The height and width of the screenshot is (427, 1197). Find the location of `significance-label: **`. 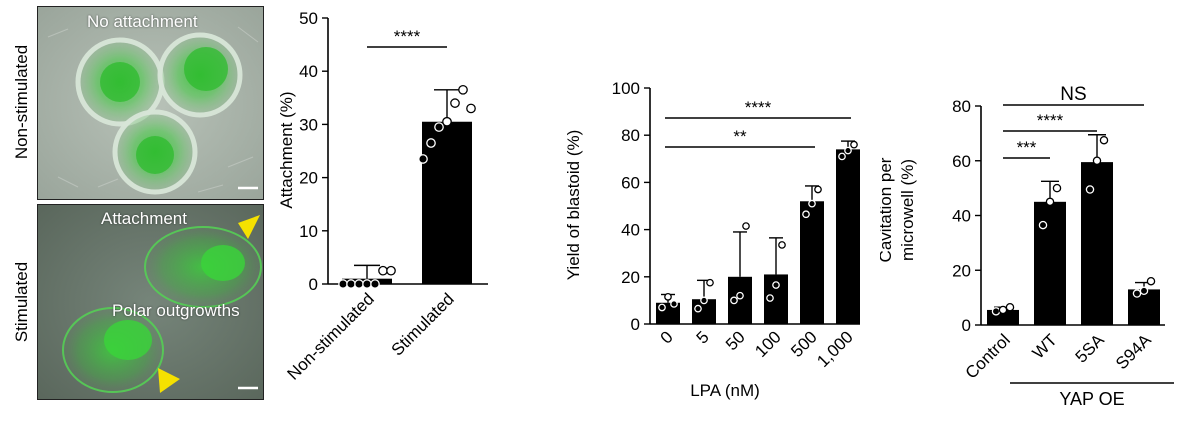

significance-label: ** is located at coordinates (740, 136).